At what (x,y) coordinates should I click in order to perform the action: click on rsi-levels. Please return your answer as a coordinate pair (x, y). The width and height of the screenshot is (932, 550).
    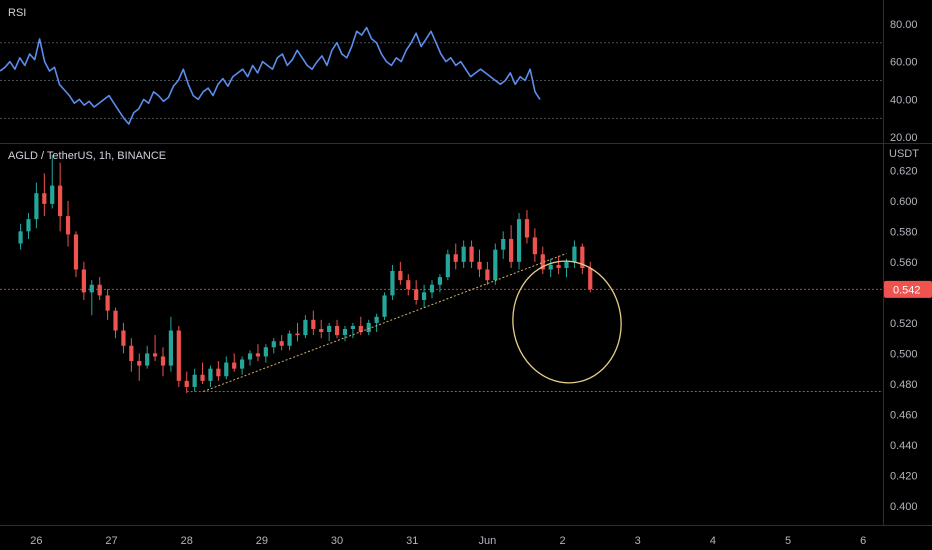
    Looking at the image, I should click on (441, 80).